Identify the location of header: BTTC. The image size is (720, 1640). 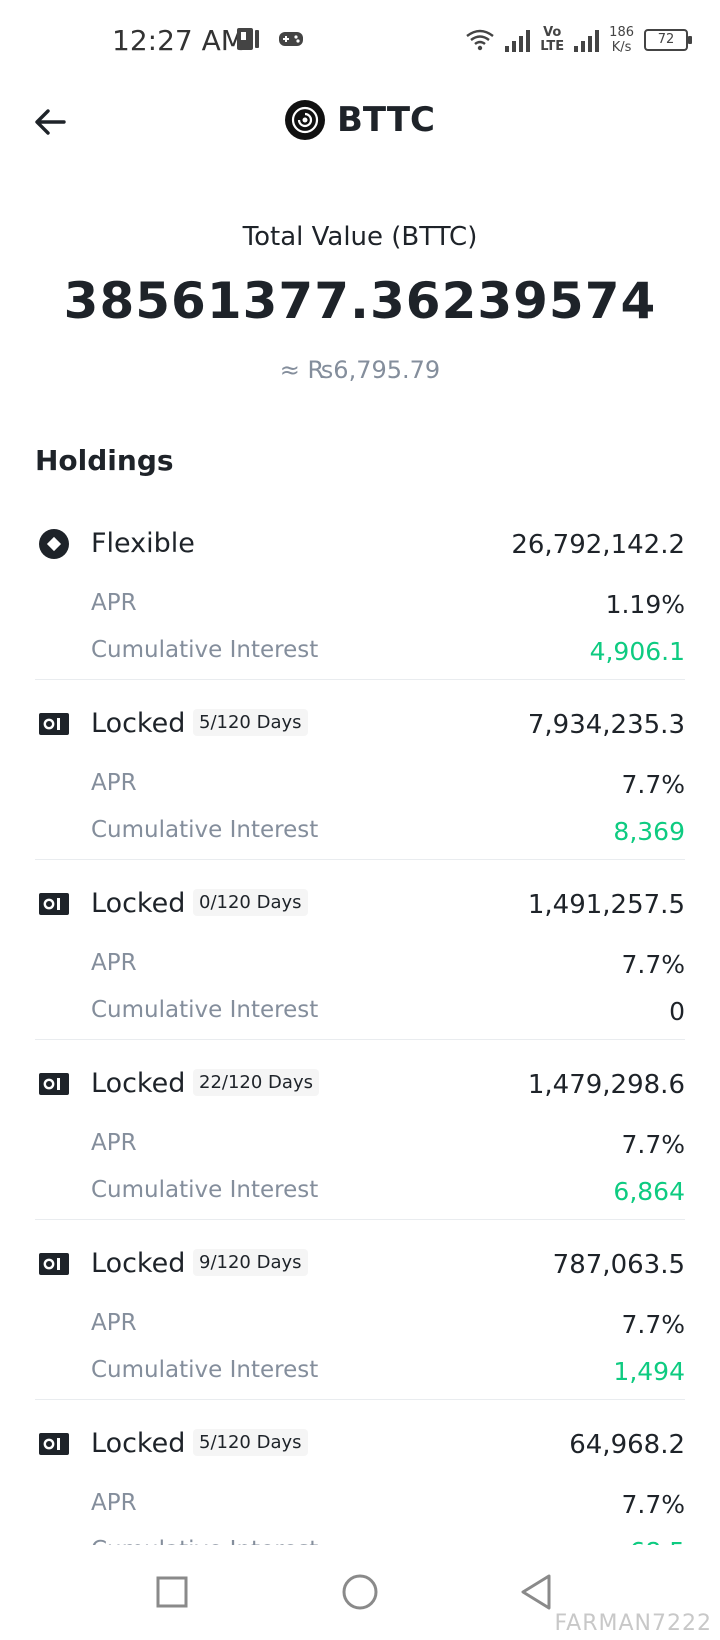
(360, 125).